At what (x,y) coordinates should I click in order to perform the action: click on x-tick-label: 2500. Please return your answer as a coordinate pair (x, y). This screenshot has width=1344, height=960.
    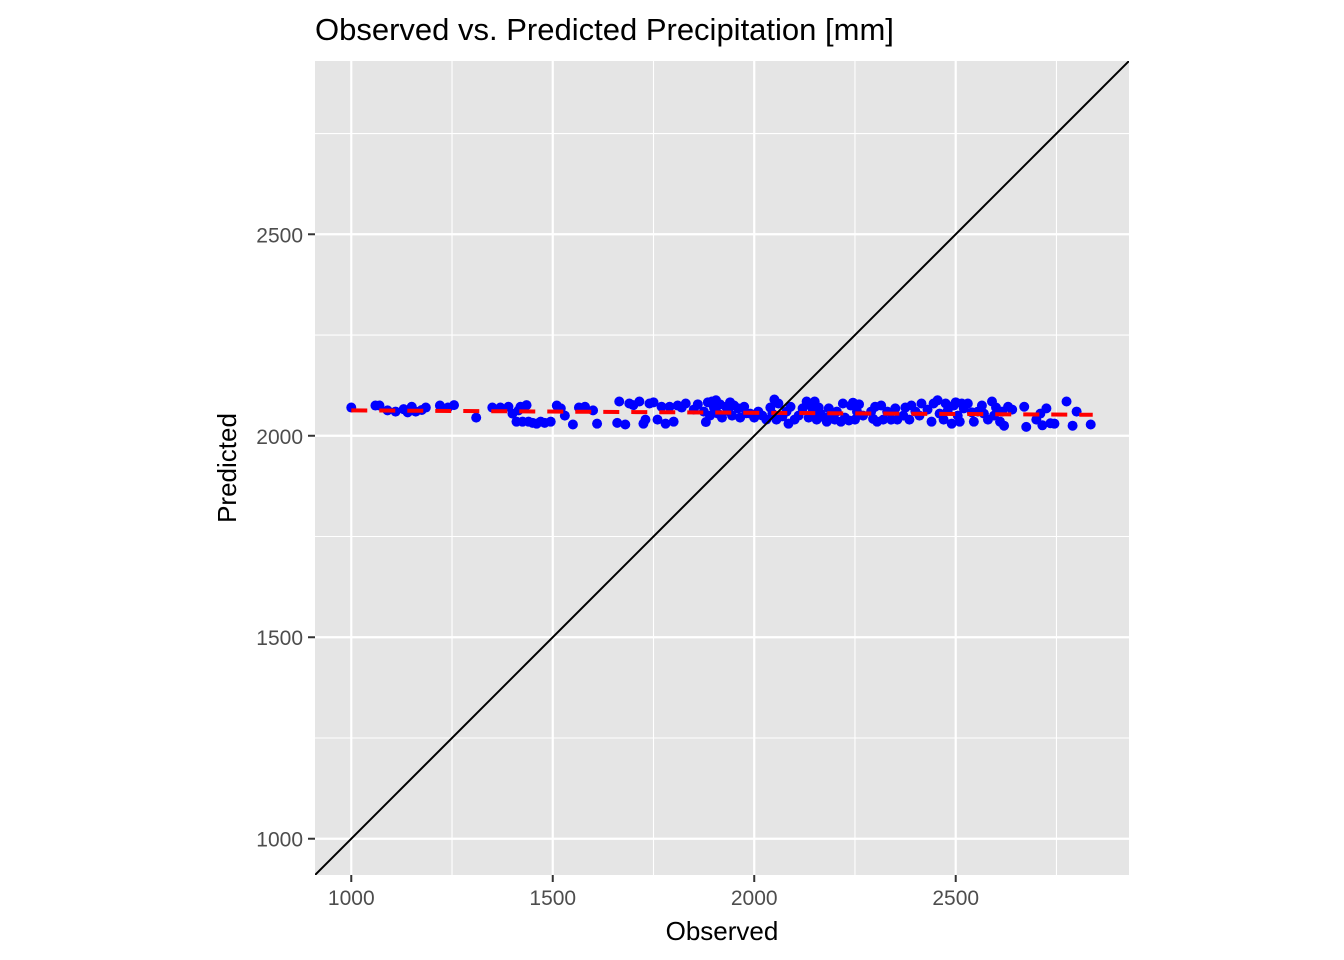
    Looking at the image, I should click on (955, 898).